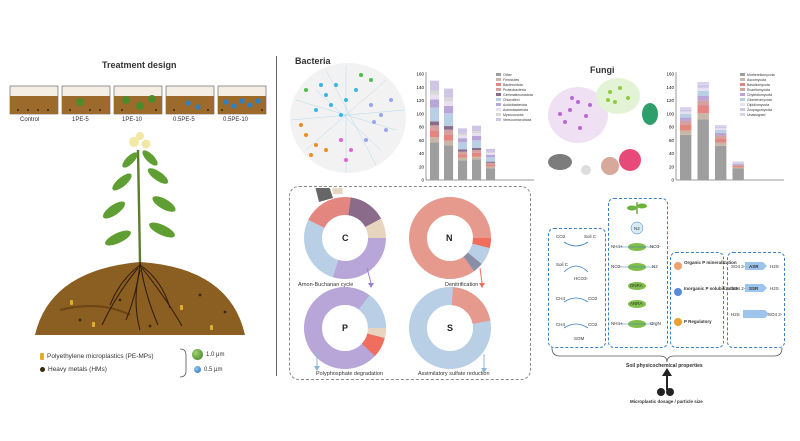 This screenshot has width=800, height=441. I want to click on legend-size-large: 1.0 μm, so click(208, 354).